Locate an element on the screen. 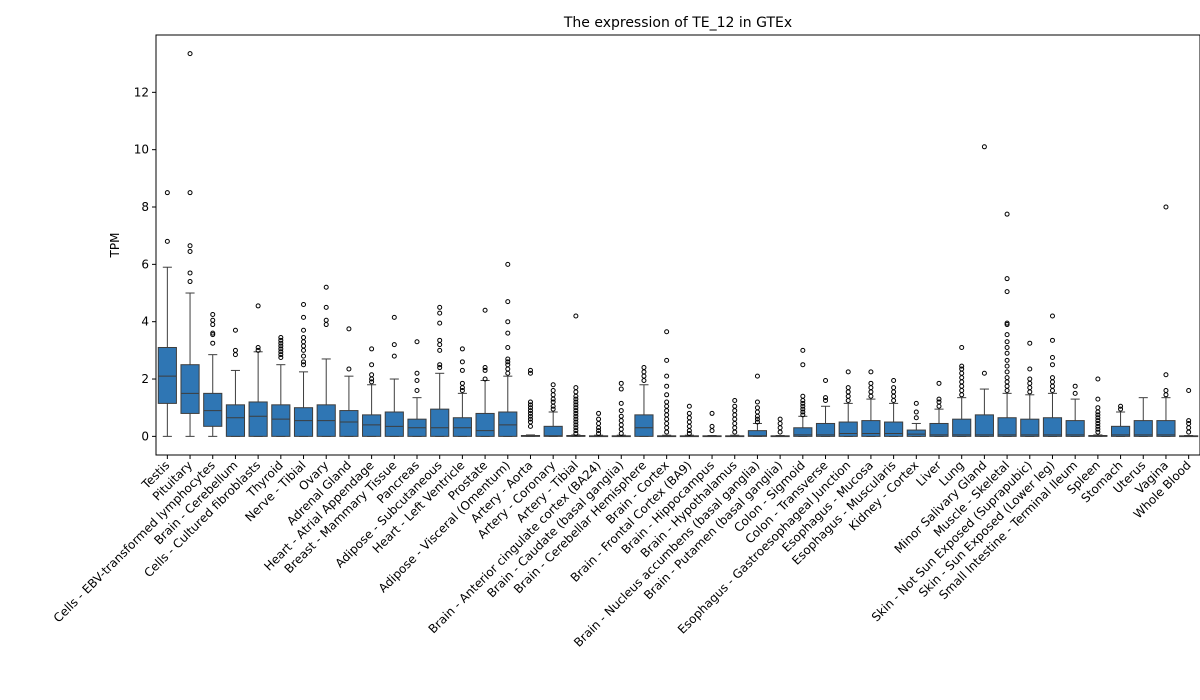 The height and width of the screenshot is (700, 1200). y-tick-label-0: 0 is located at coordinates (145, 436).